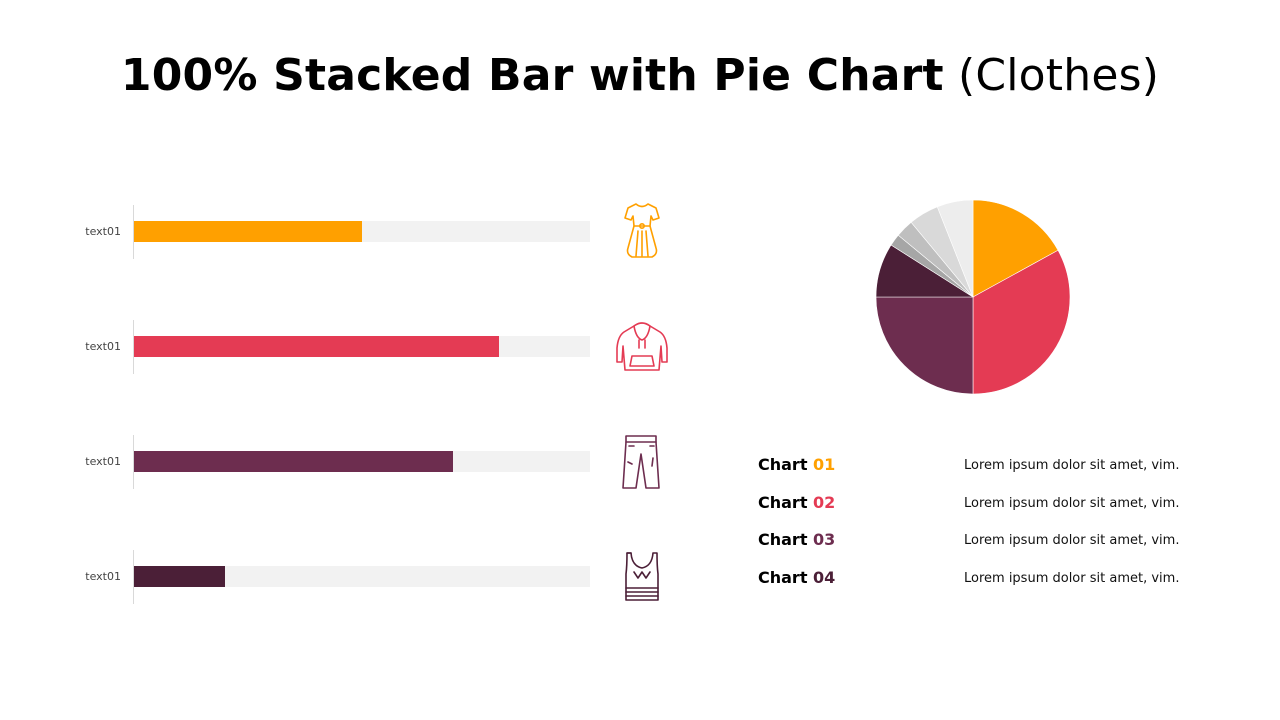  I want to click on pie-chart, so click(973, 297).